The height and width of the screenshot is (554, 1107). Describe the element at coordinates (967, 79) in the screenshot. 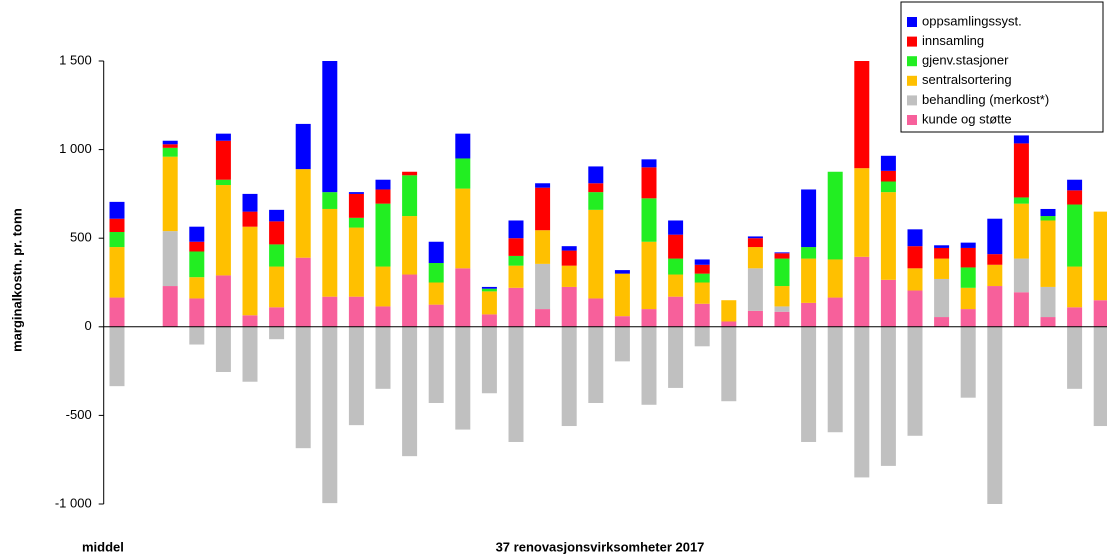

I see `legend-label: sentralsortering` at that location.